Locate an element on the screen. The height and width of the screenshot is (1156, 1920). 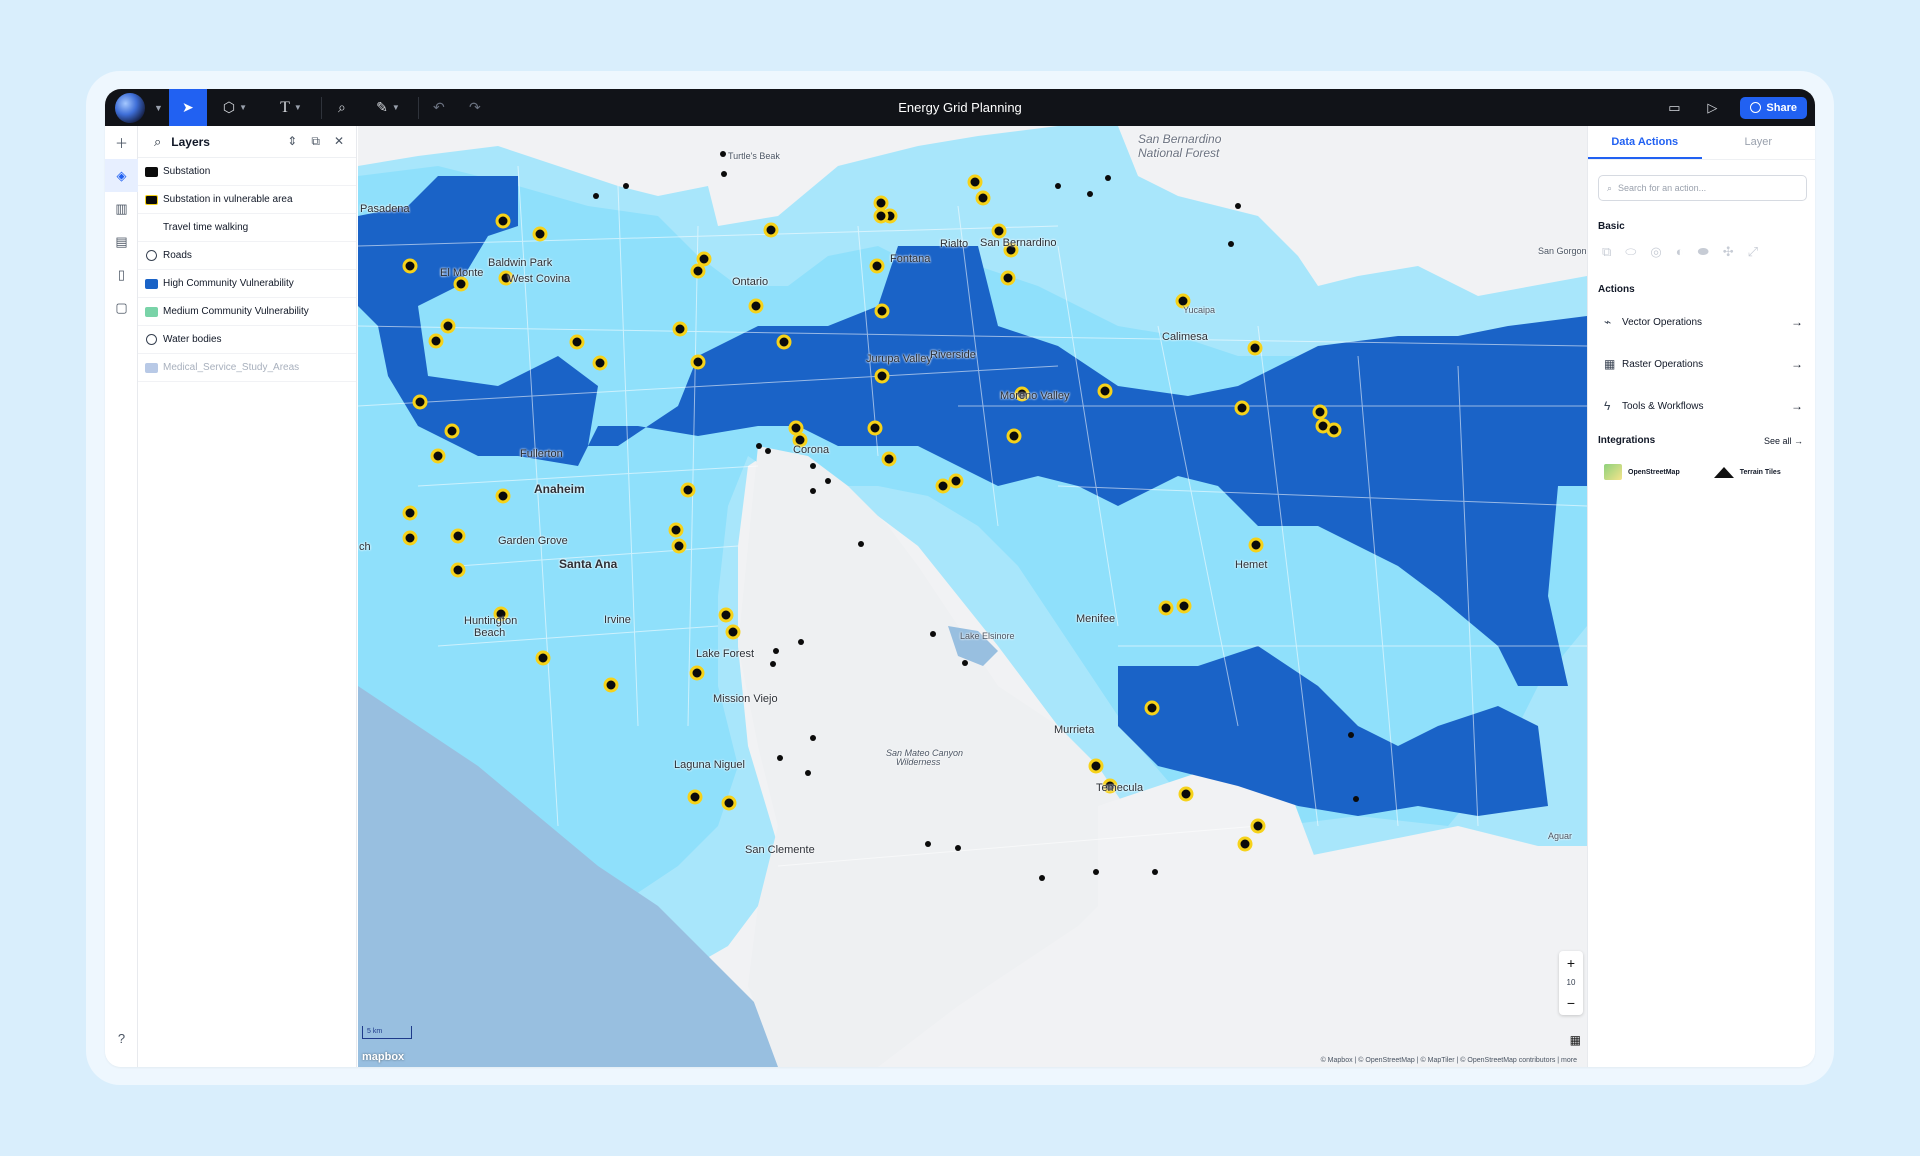
layer-label: Water bodies is located at coordinates (192, 339).